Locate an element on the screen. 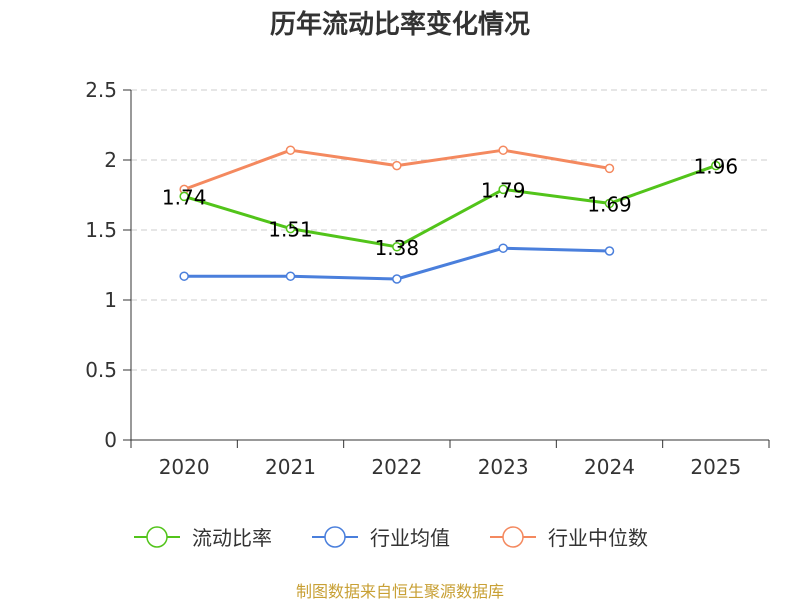  y-tick-label: 0.5 is located at coordinates (101, 370).